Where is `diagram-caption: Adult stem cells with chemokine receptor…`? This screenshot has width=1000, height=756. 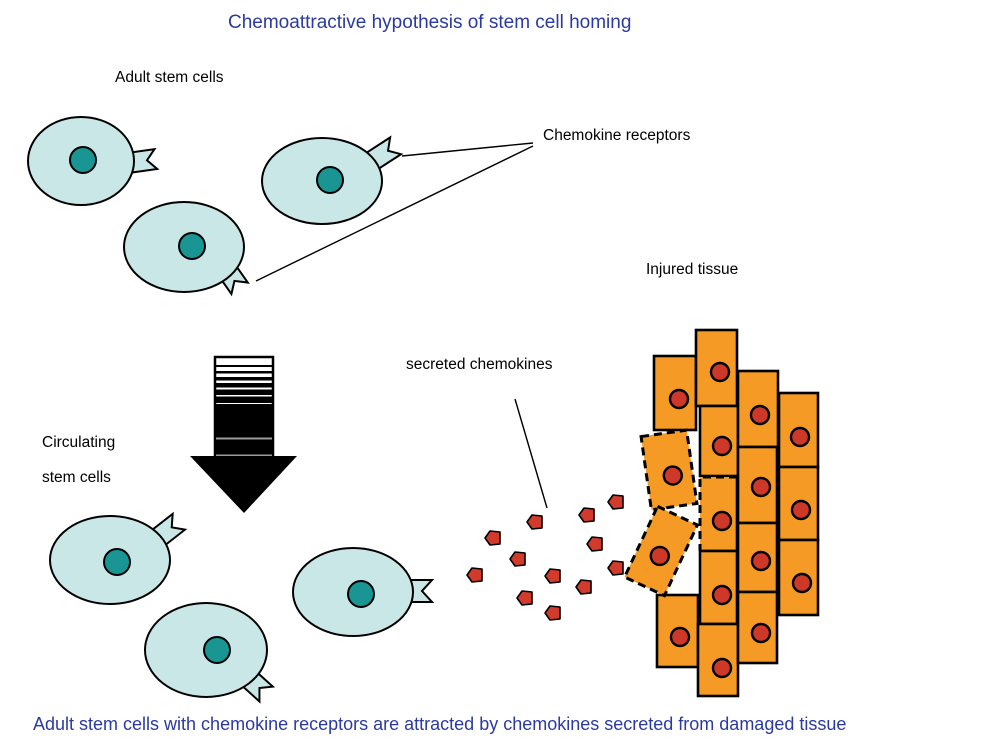
diagram-caption: Adult stem cells with chemokine receptor… is located at coordinates (440, 724).